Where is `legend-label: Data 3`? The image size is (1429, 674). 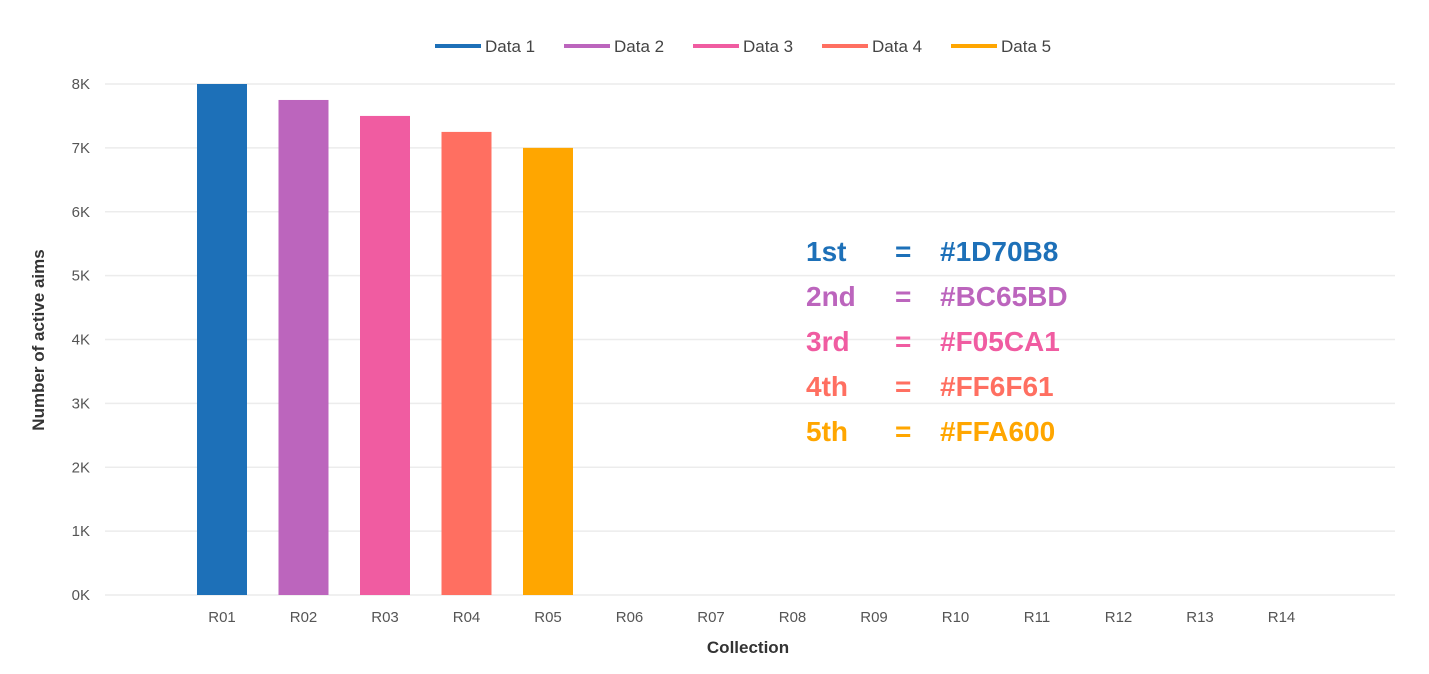
legend-label: Data 3 is located at coordinates (768, 46).